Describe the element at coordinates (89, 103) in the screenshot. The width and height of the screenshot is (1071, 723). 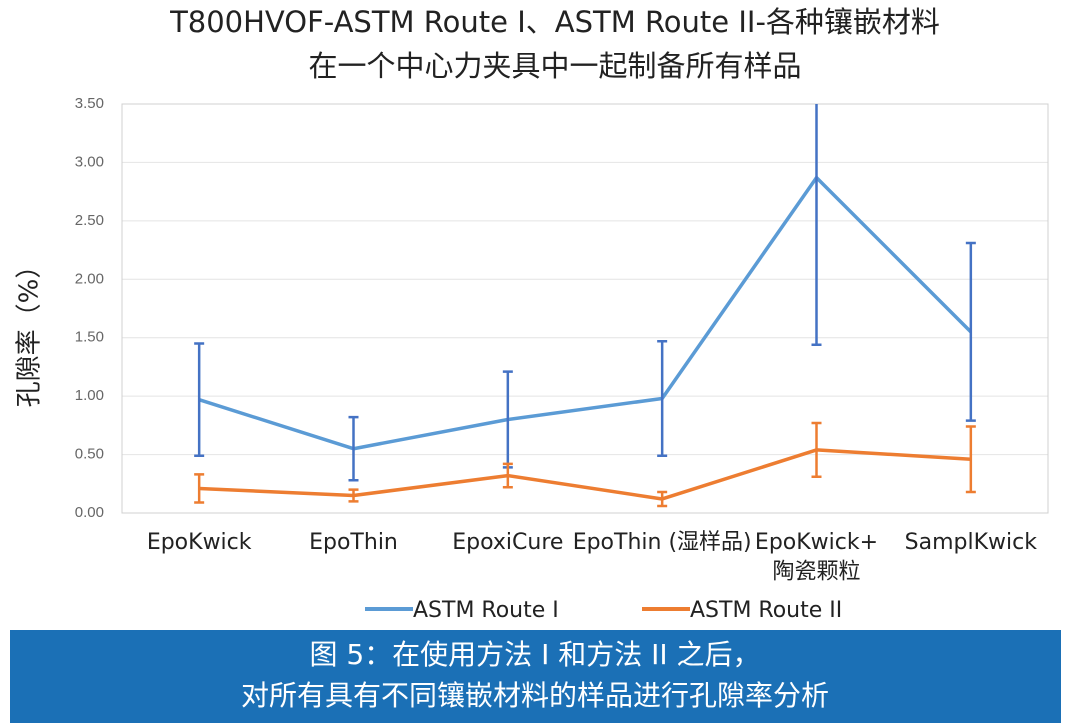
I see `y-tick-label: 3.50` at that location.